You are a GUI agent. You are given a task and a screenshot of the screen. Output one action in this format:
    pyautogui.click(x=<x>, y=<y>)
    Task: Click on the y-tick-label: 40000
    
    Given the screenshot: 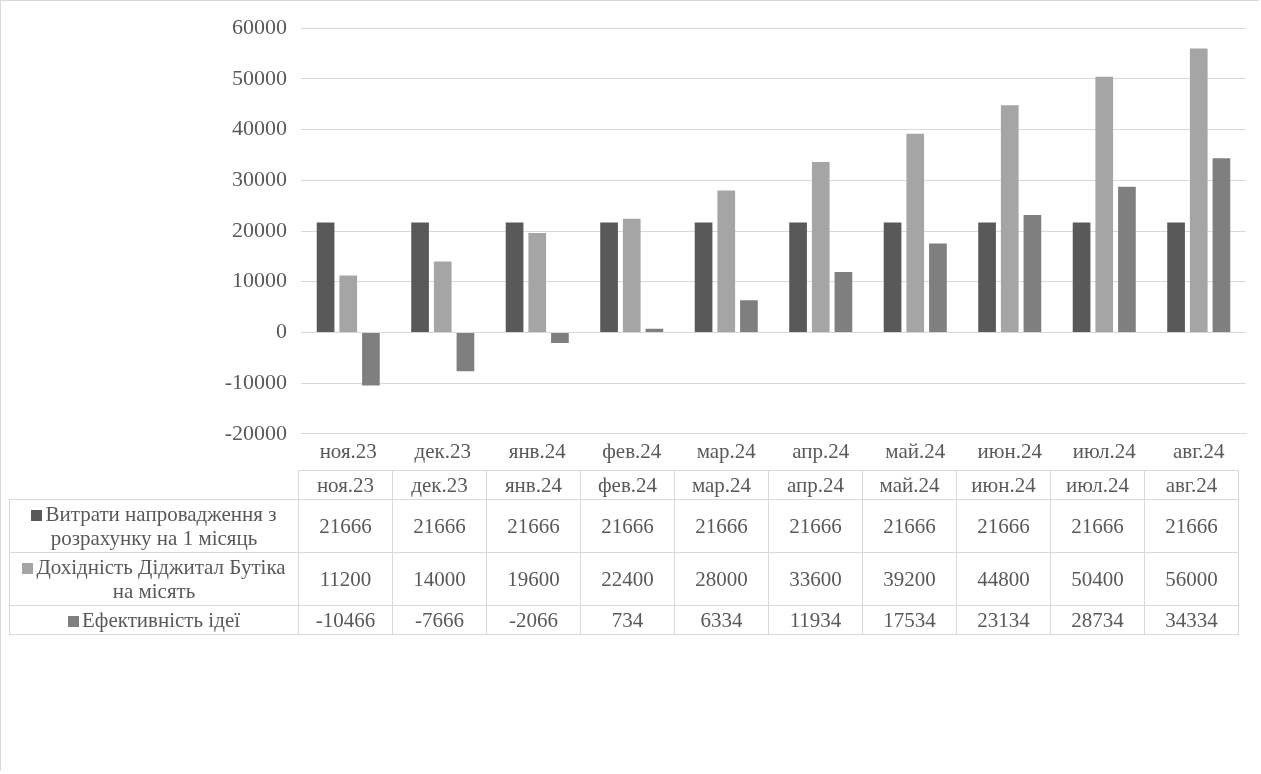 What is the action you would take?
    pyautogui.click(x=259, y=128)
    